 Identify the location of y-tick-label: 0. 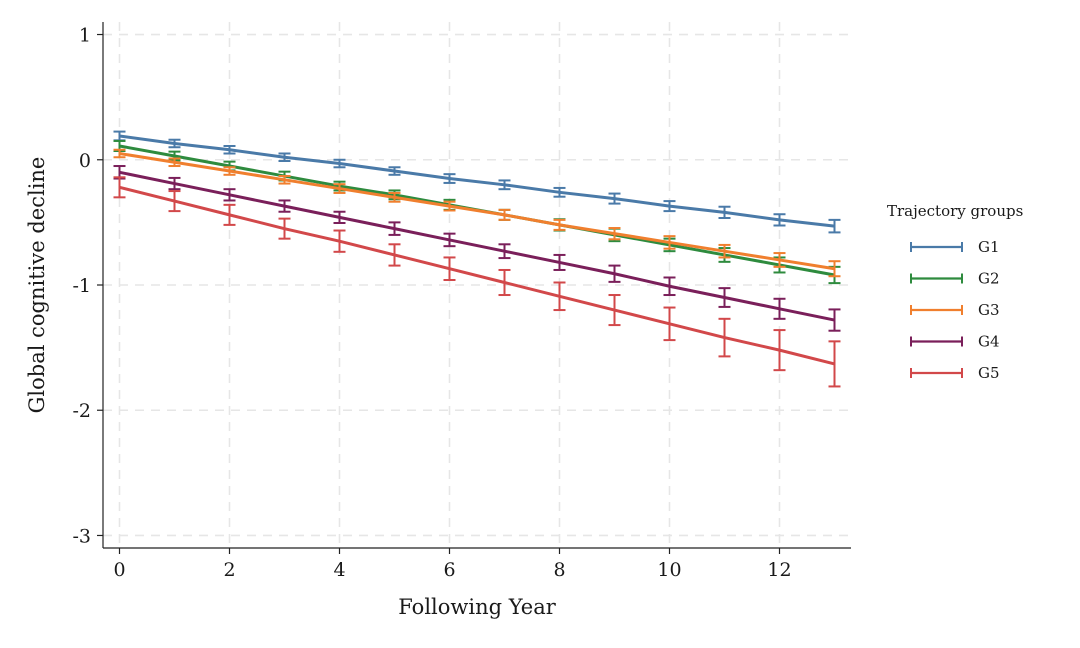
(85, 161).